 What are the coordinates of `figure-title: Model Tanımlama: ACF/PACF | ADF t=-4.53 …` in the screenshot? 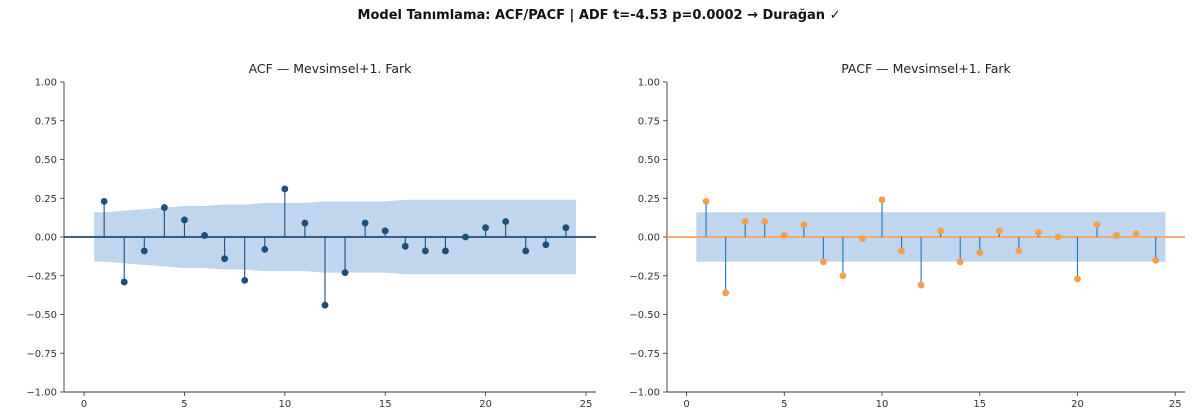 It's located at (599, 15).